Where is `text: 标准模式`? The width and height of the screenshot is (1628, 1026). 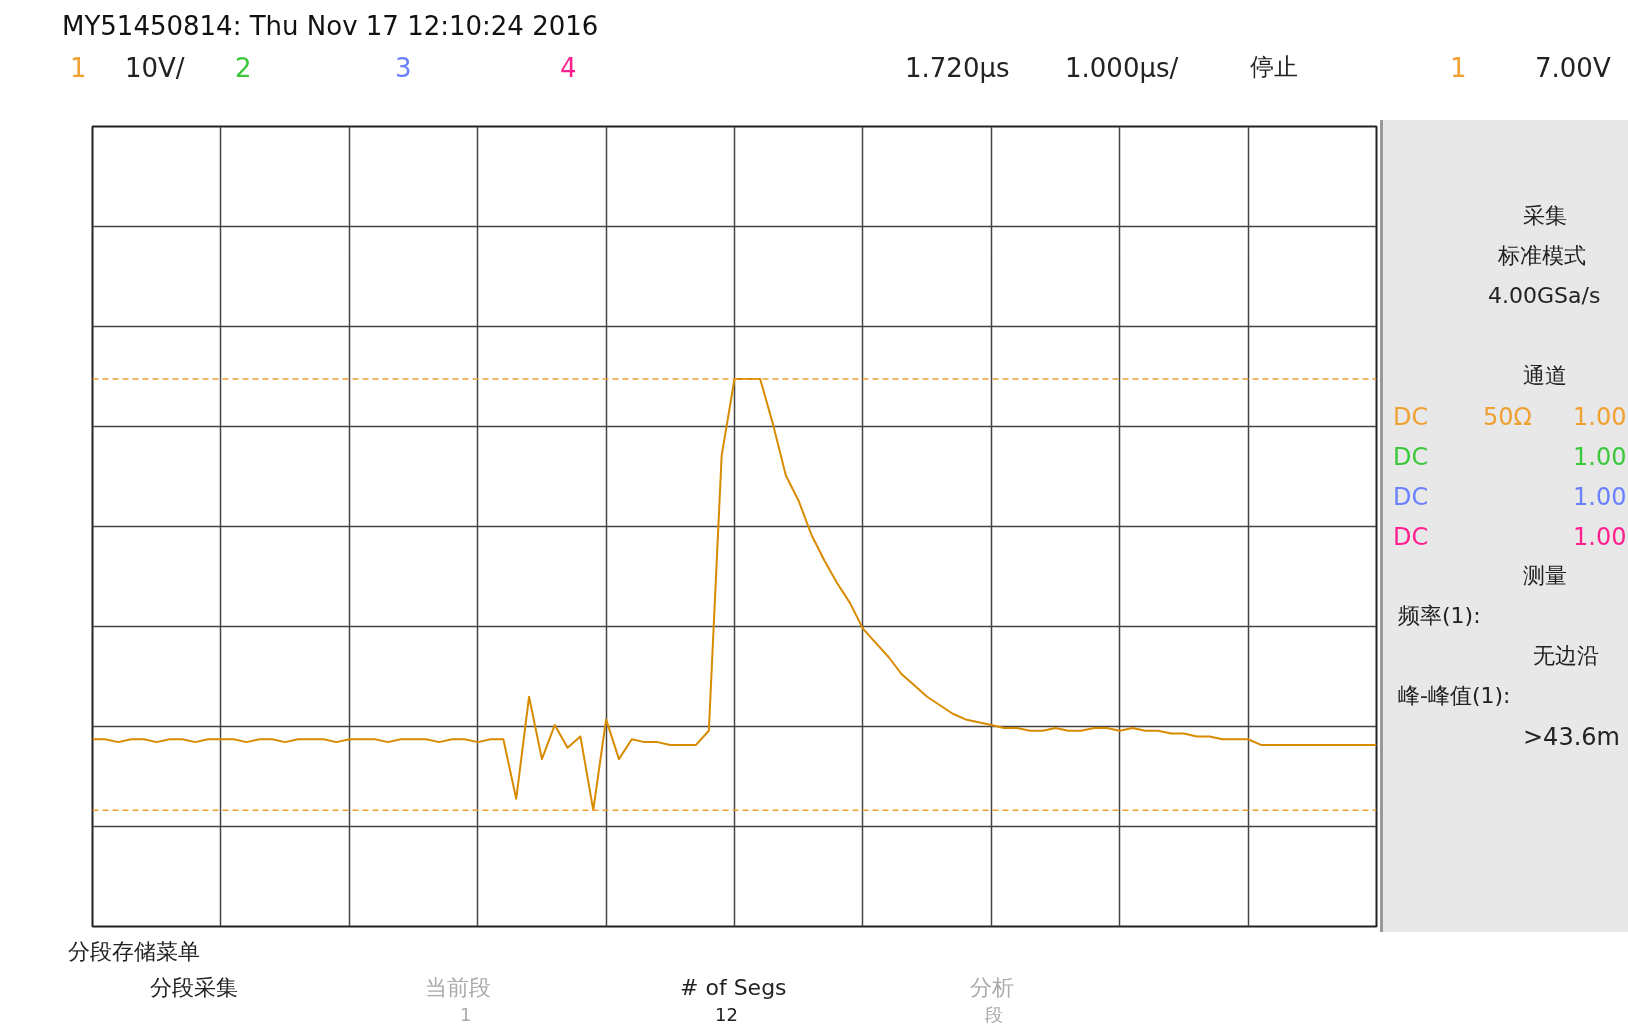 text: 标准模式 is located at coordinates (1542, 256).